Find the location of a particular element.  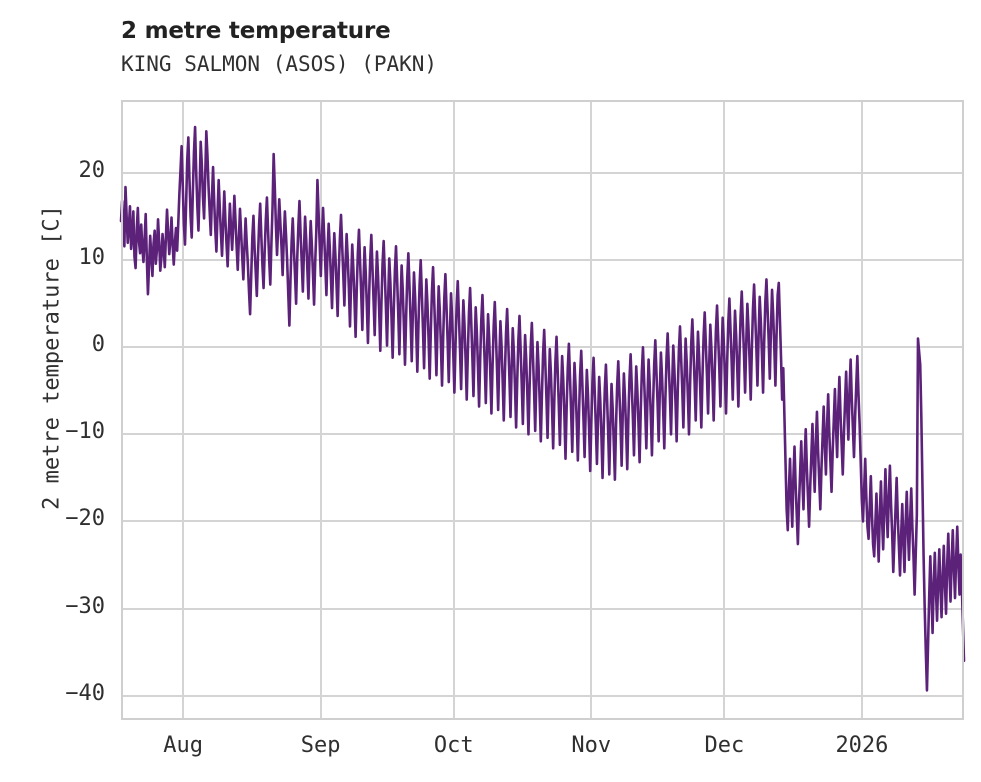

x-tick-label: Sep is located at coordinates (320, 745).